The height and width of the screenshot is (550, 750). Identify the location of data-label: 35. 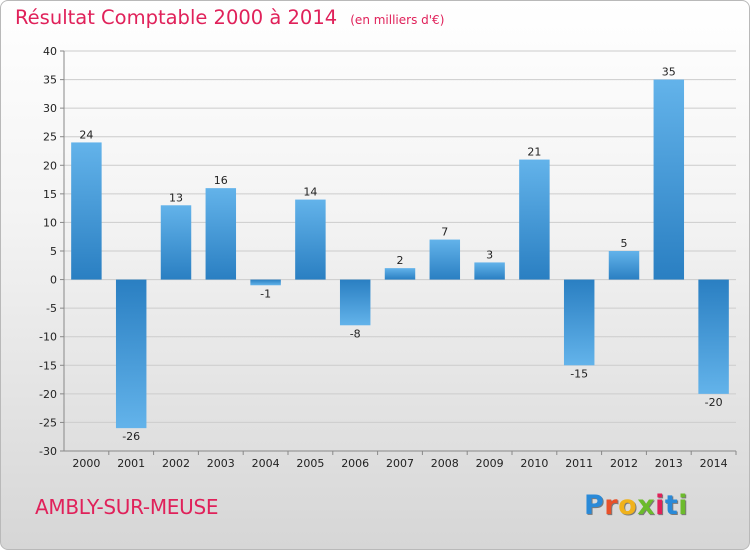
(669, 72).